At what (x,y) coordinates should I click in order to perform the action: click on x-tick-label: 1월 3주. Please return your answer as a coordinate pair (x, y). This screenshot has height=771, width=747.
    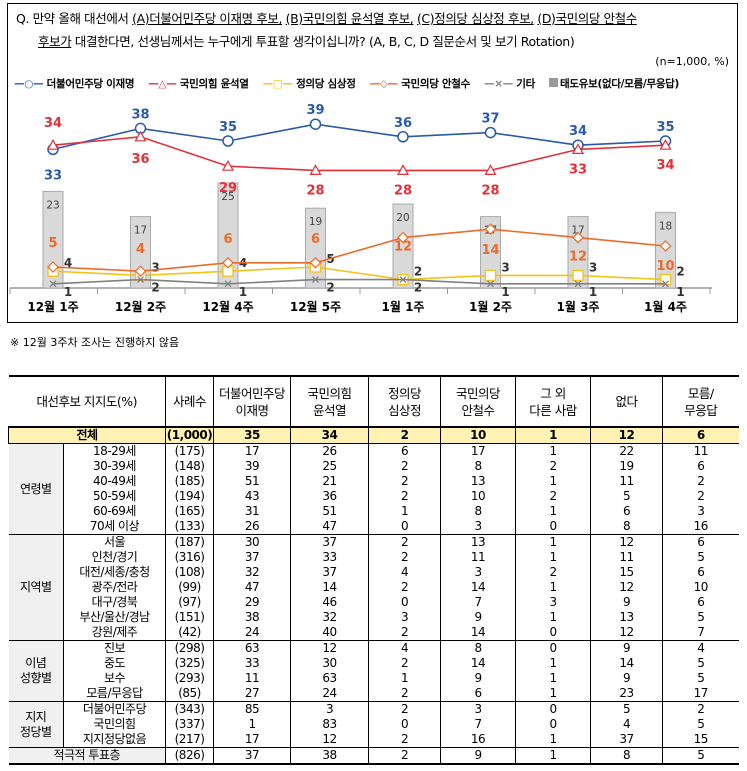
    Looking at the image, I should click on (578, 306).